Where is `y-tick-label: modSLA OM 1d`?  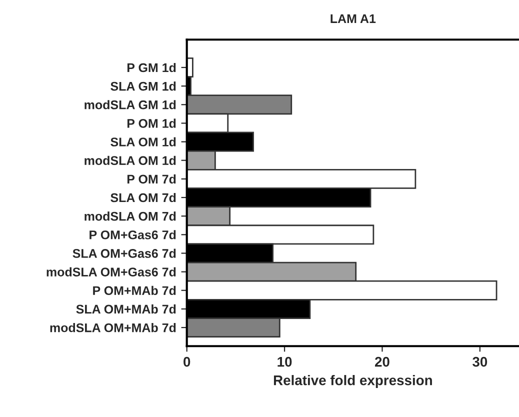 y-tick-label: modSLA OM 1d is located at coordinates (130, 161).